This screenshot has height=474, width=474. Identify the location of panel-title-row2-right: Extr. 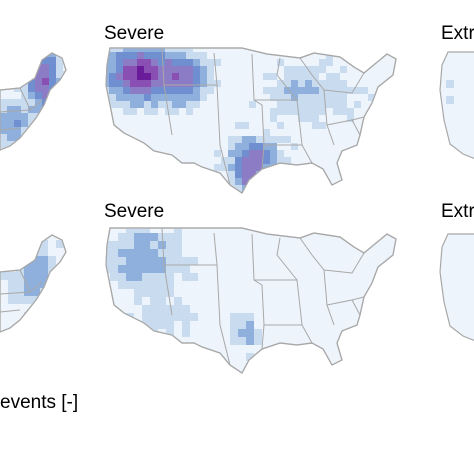
(457, 211).